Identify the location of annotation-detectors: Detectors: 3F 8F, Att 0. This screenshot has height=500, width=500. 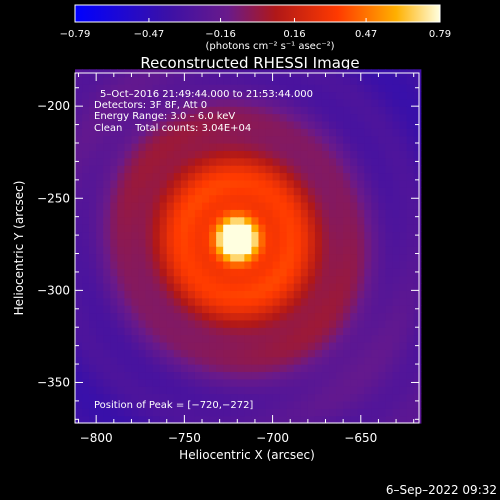
(150, 105).